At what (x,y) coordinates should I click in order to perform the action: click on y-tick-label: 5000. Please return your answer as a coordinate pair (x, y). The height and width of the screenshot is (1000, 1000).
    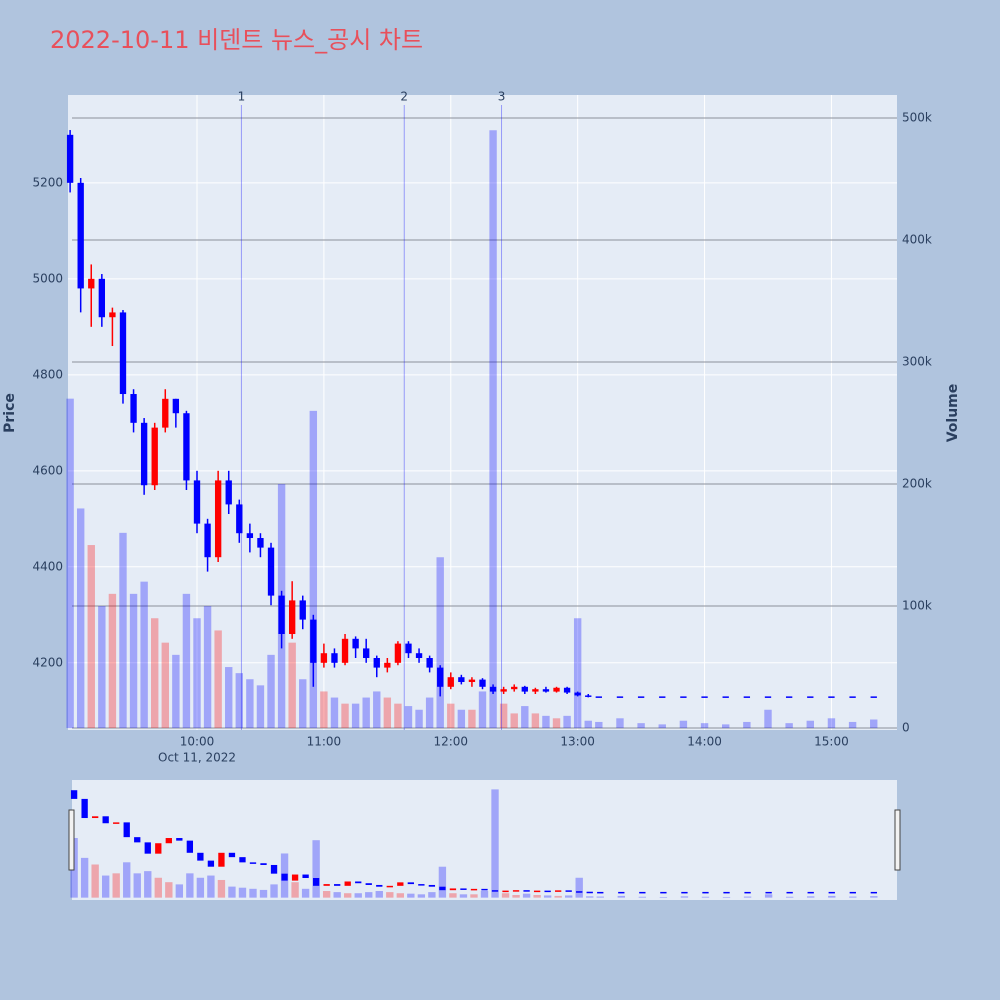
    Looking at the image, I should click on (47, 278).